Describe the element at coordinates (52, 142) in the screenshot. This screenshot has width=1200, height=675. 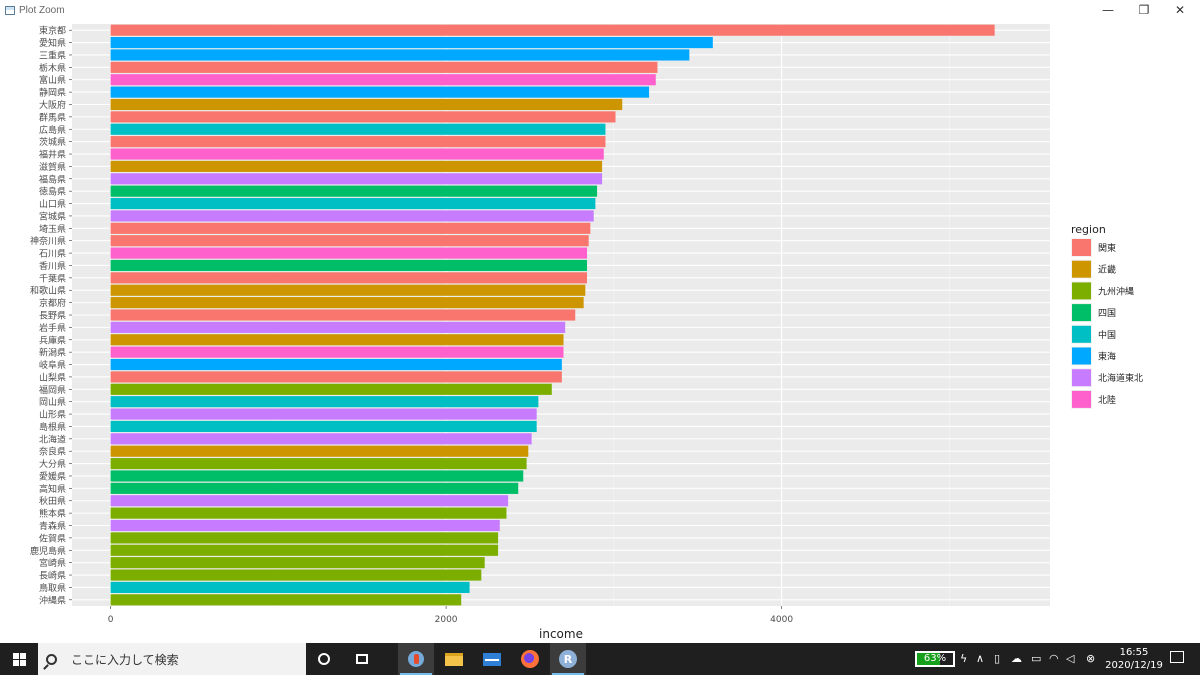
I see `y-tick-label: 茨城県` at that location.